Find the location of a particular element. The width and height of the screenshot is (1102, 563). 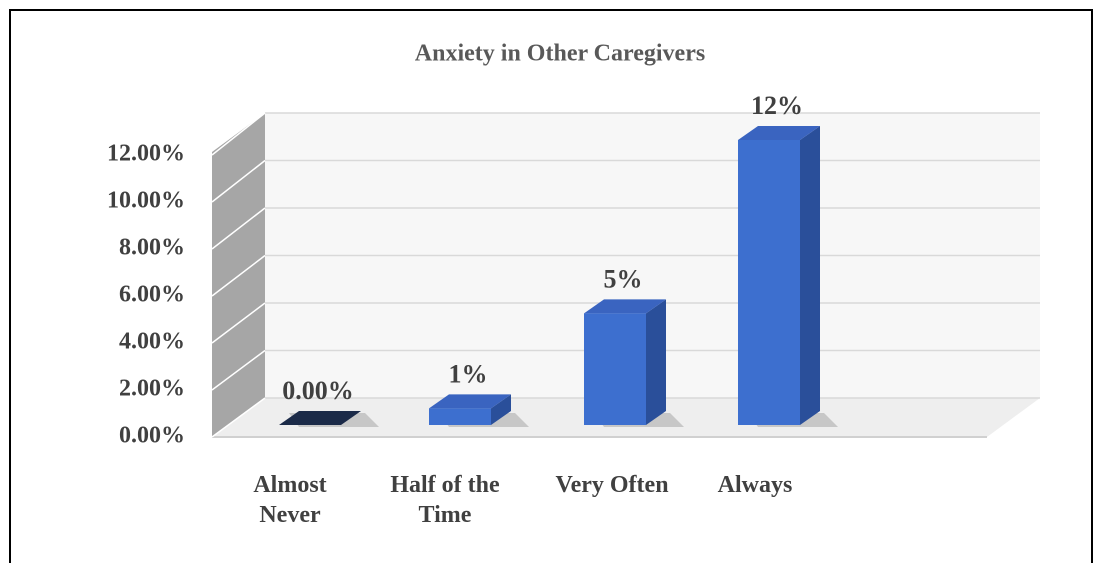

x-tick-label: Almost Never is located at coordinates (290, 500).